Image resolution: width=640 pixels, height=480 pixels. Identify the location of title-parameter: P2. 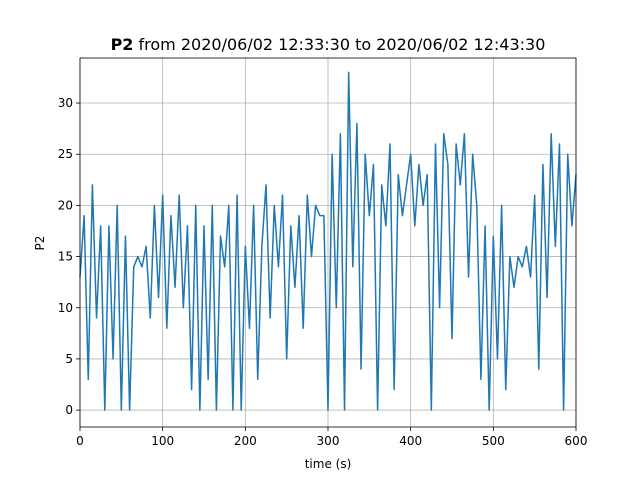
(122, 44).